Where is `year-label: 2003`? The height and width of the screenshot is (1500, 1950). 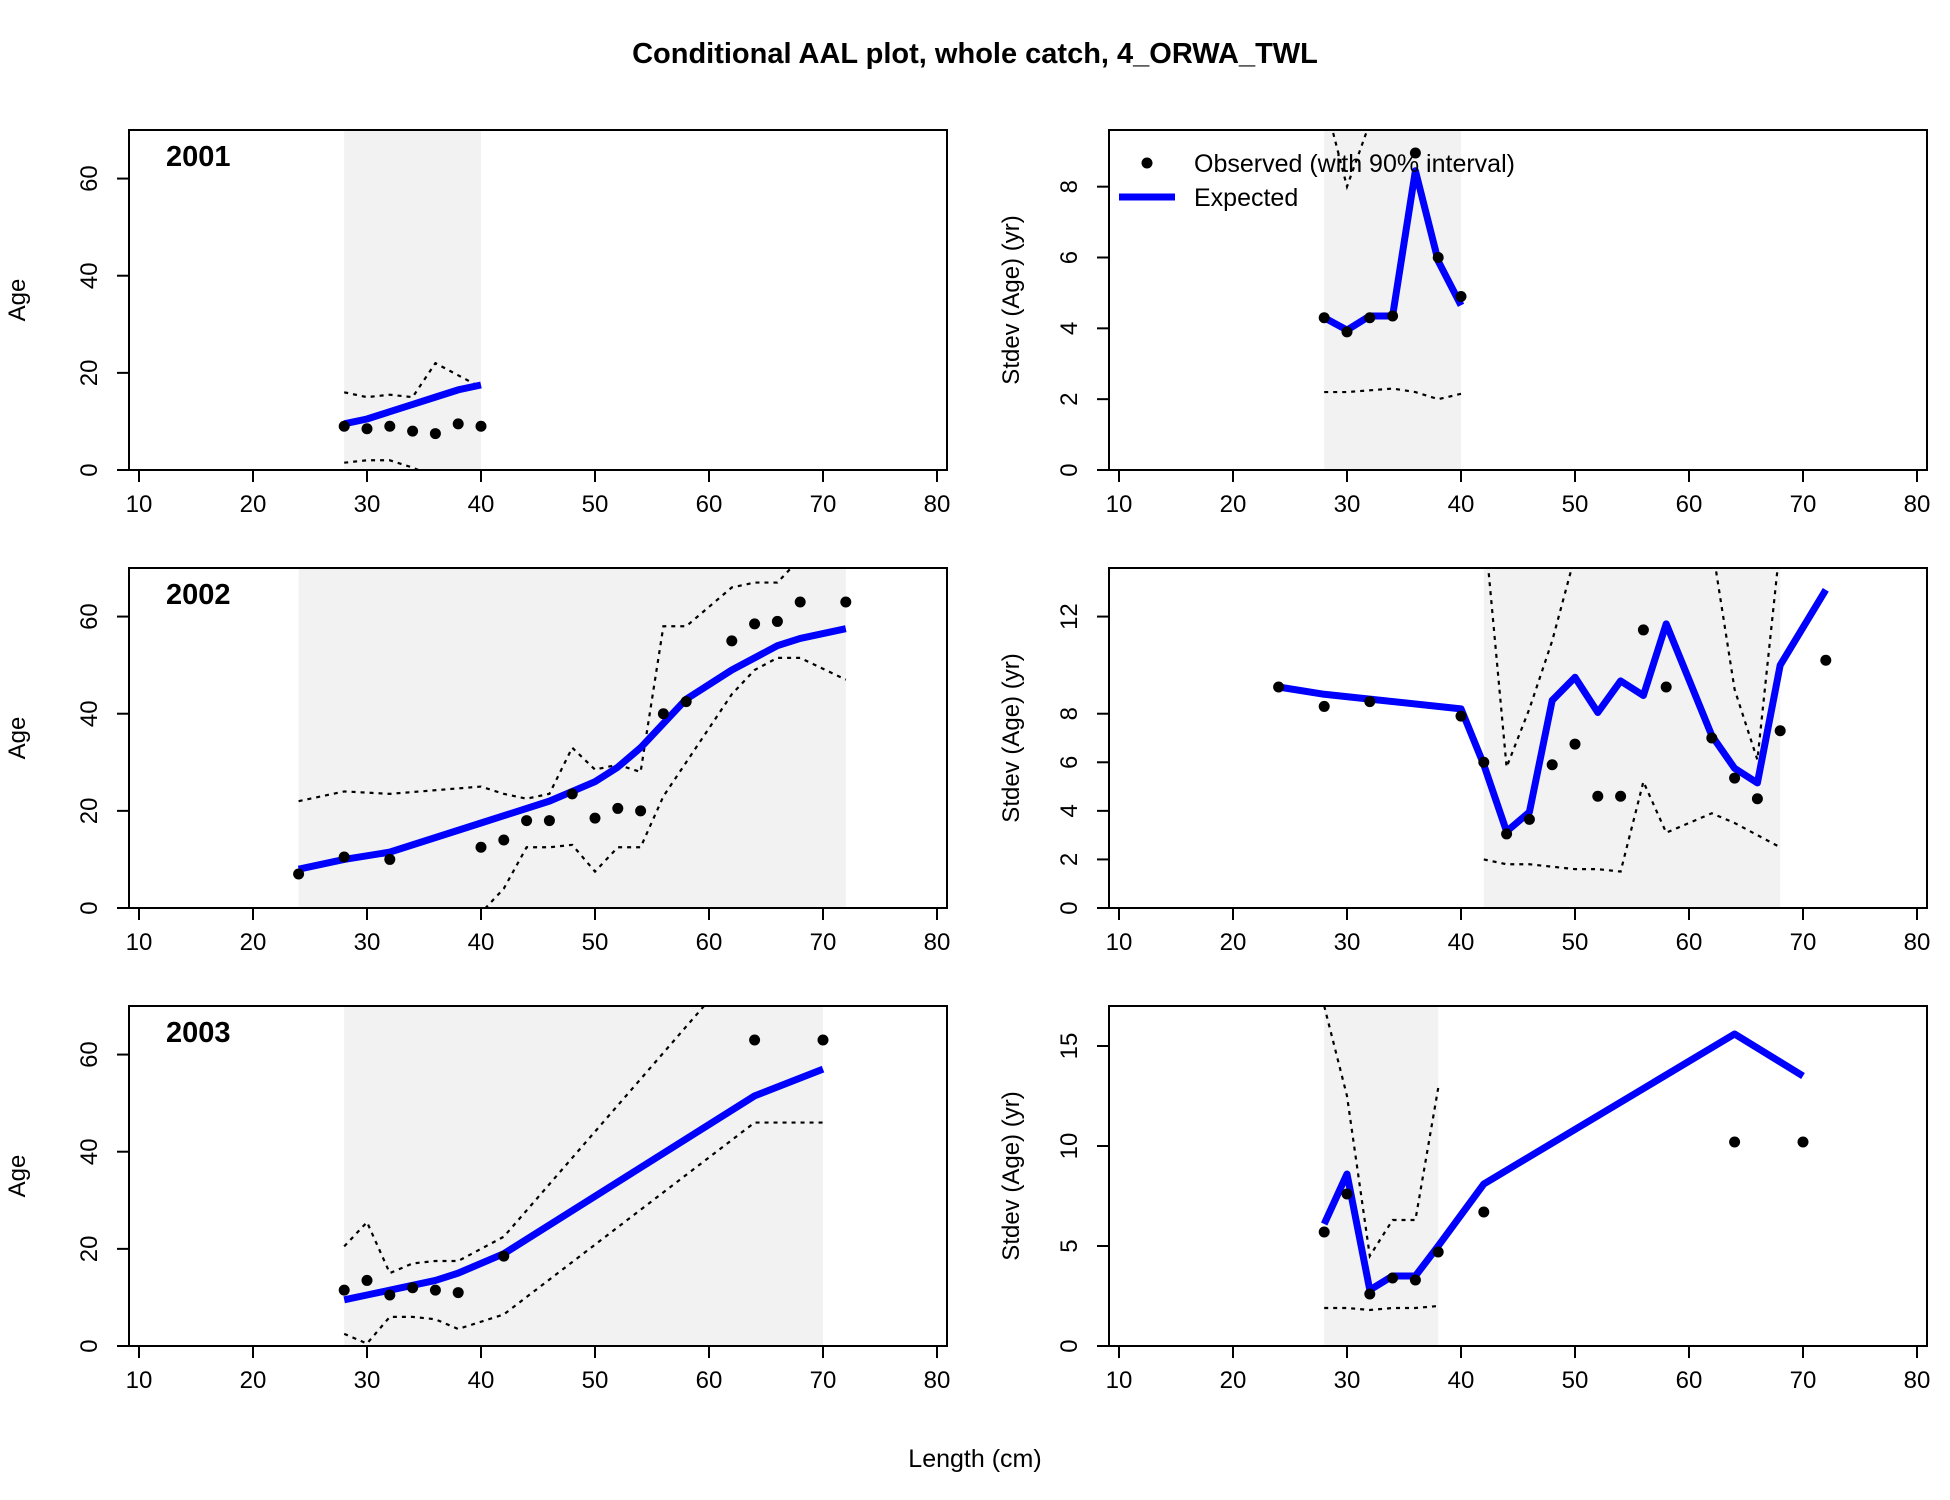 year-label: 2003 is located at coordinates (198, 1033).